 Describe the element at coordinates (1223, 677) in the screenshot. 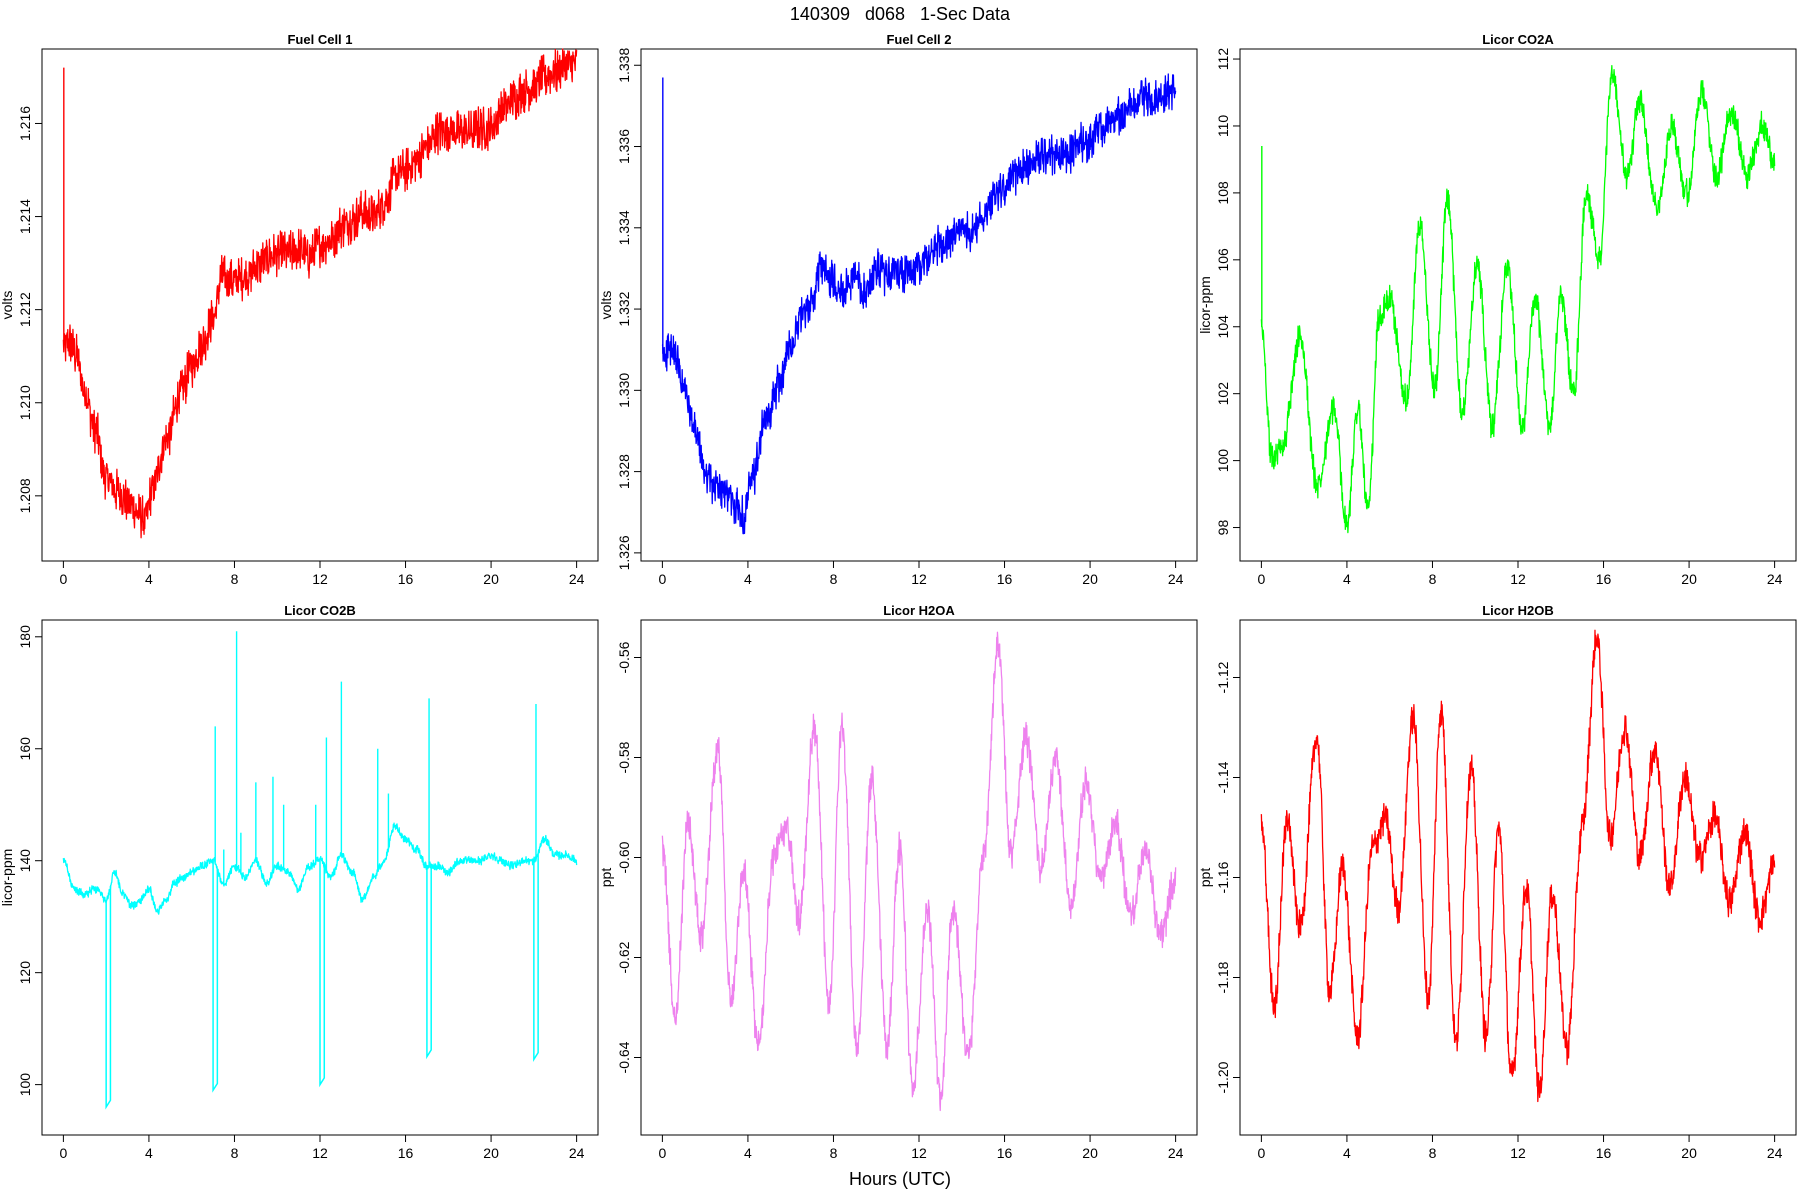

I see `y-tick-label: -1.12` at that location.